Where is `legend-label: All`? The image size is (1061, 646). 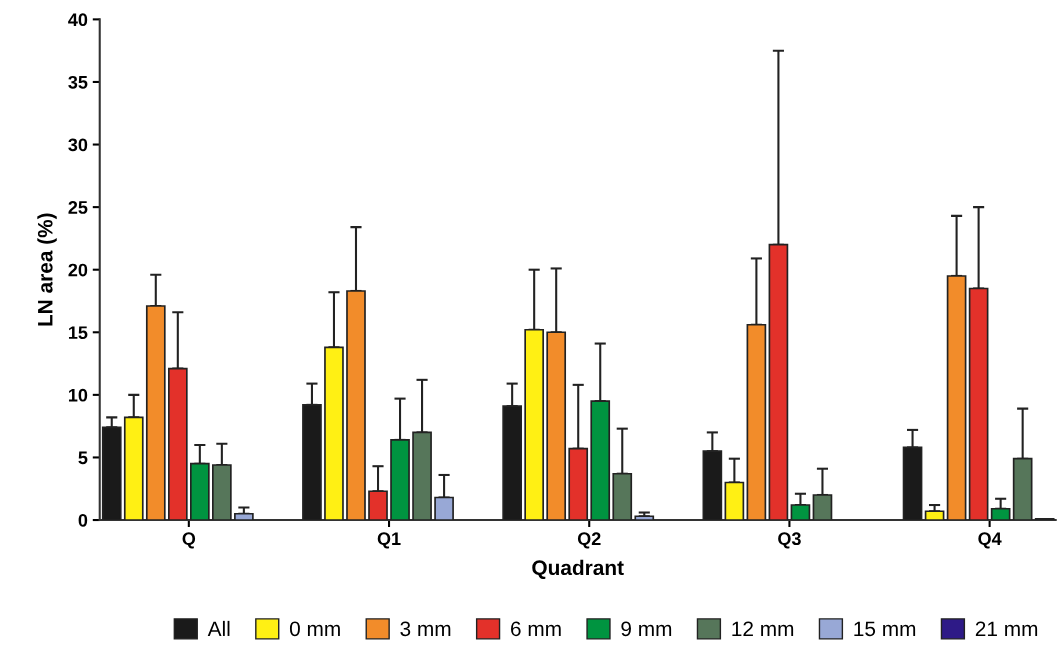 legend-label: All is located at coordinates (218, 628).